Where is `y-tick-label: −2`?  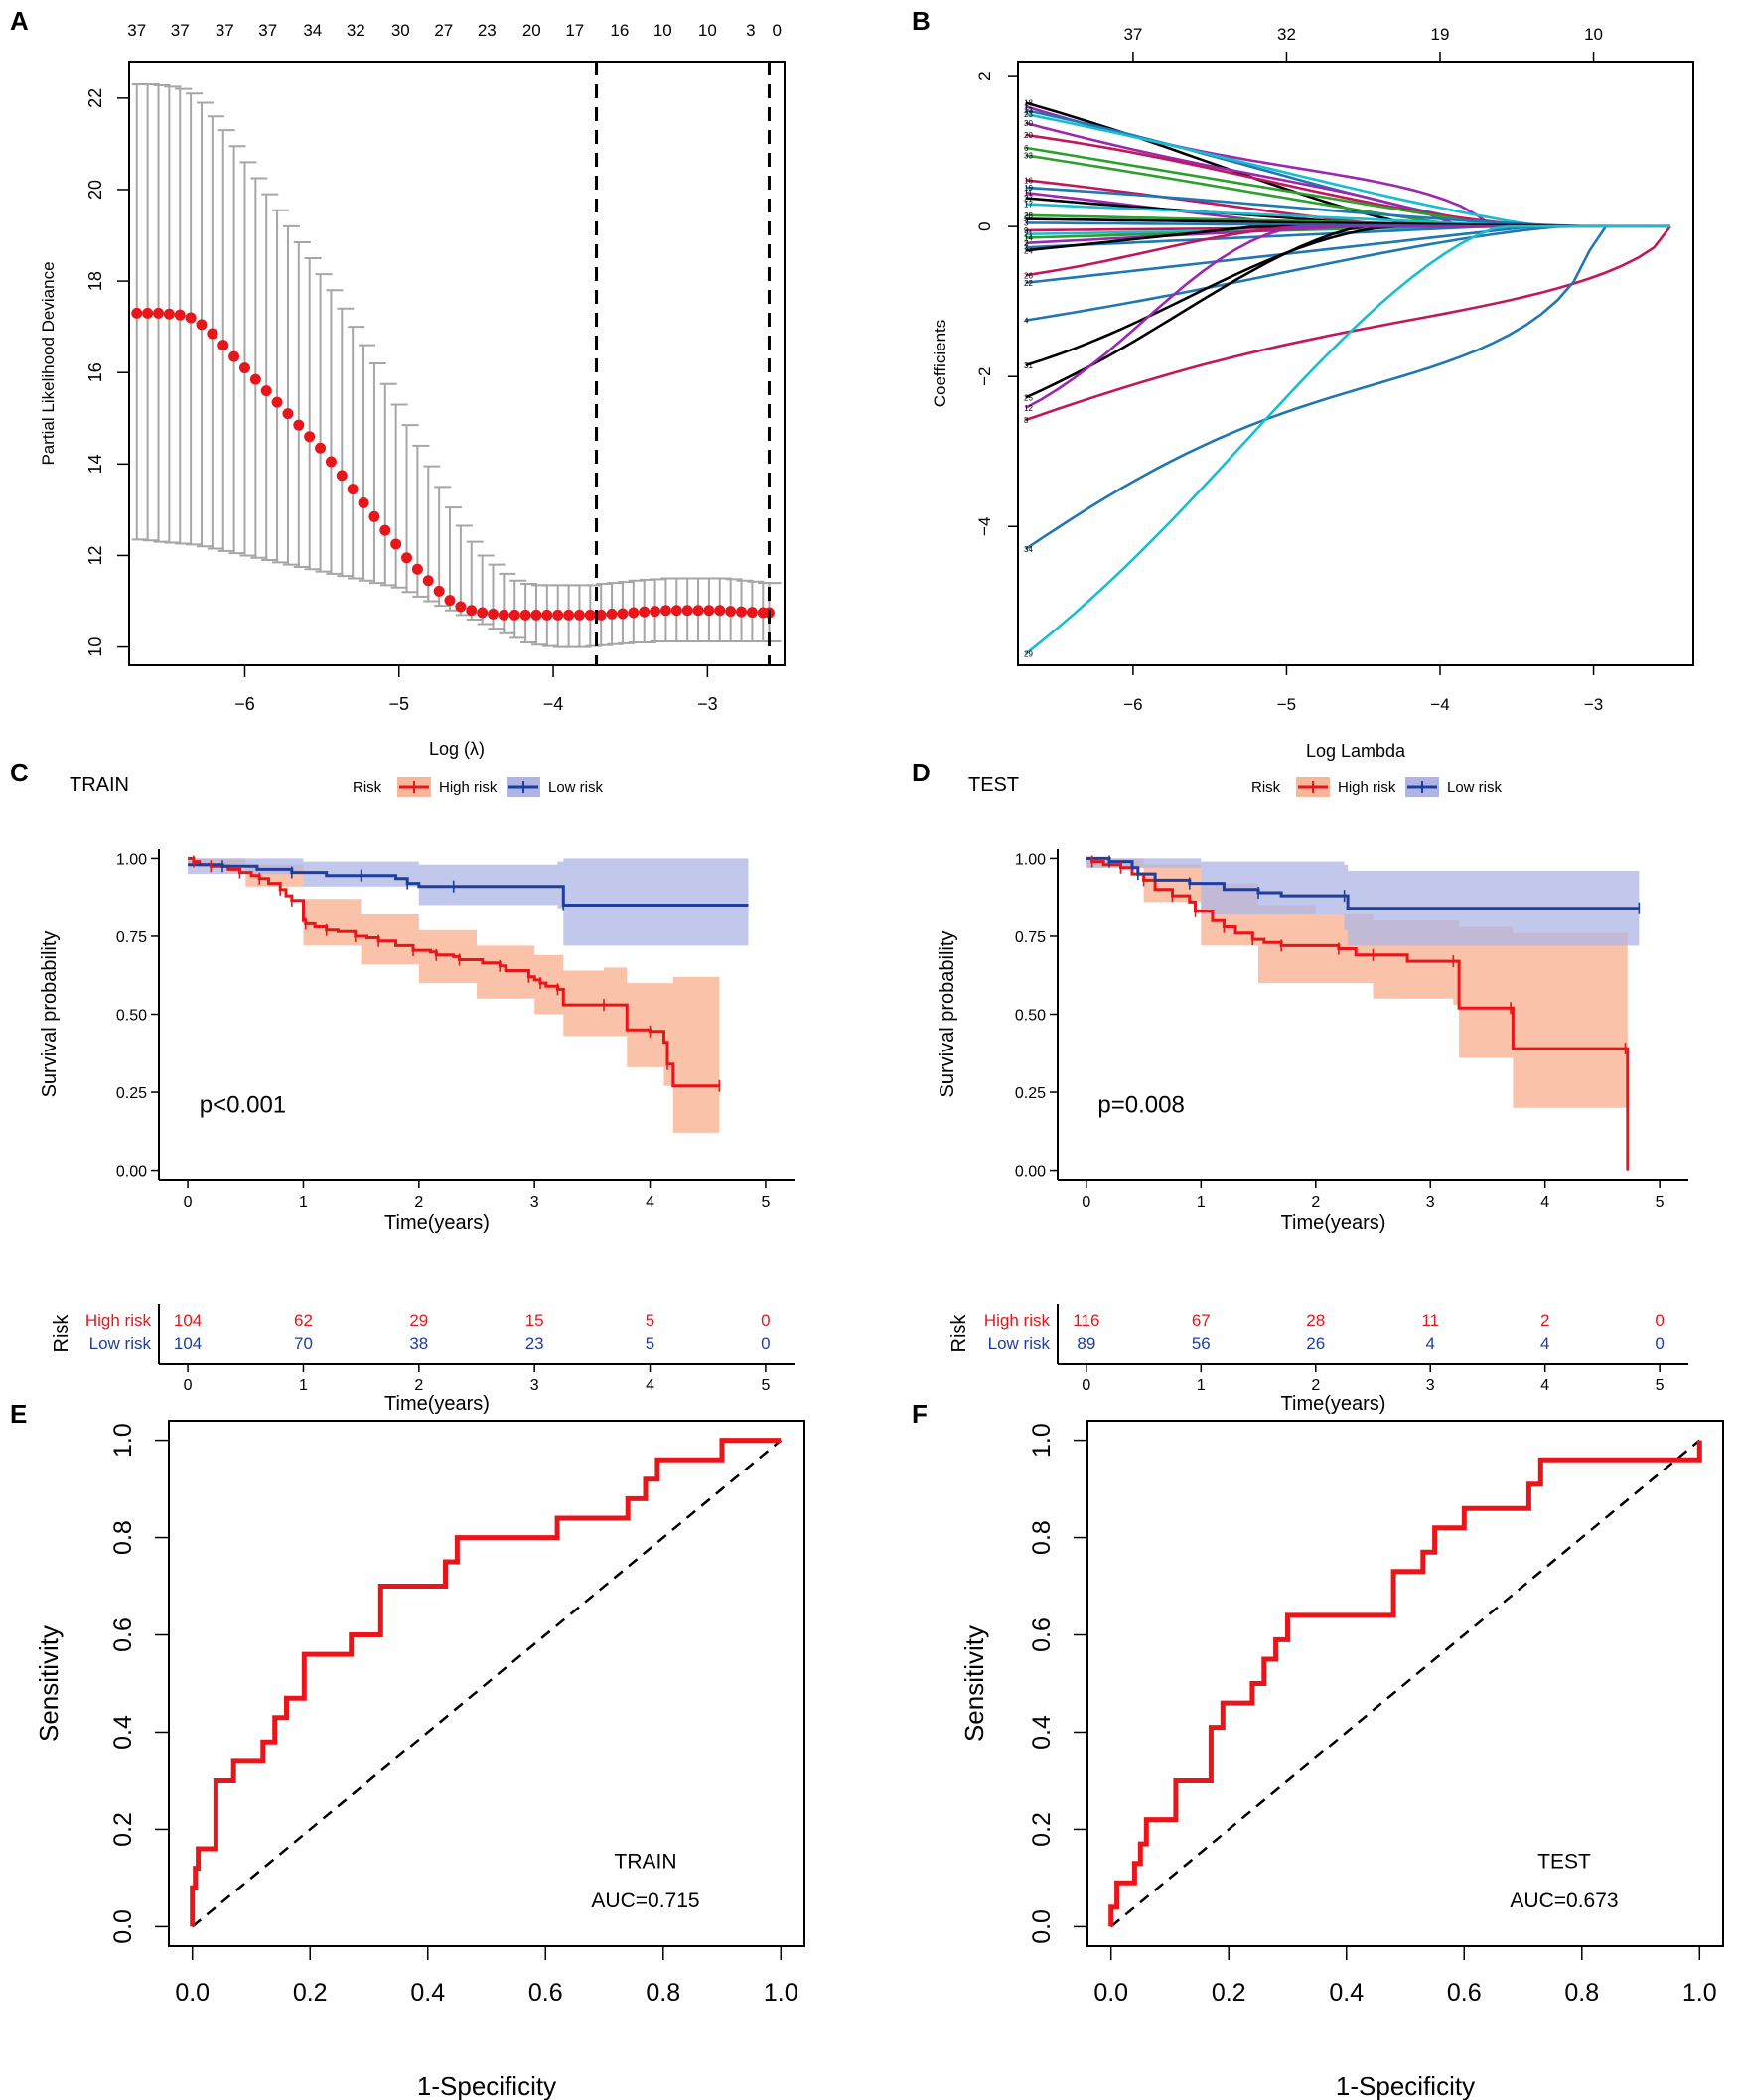
y-tick-label: −2 is located at coordinates (984, 376).